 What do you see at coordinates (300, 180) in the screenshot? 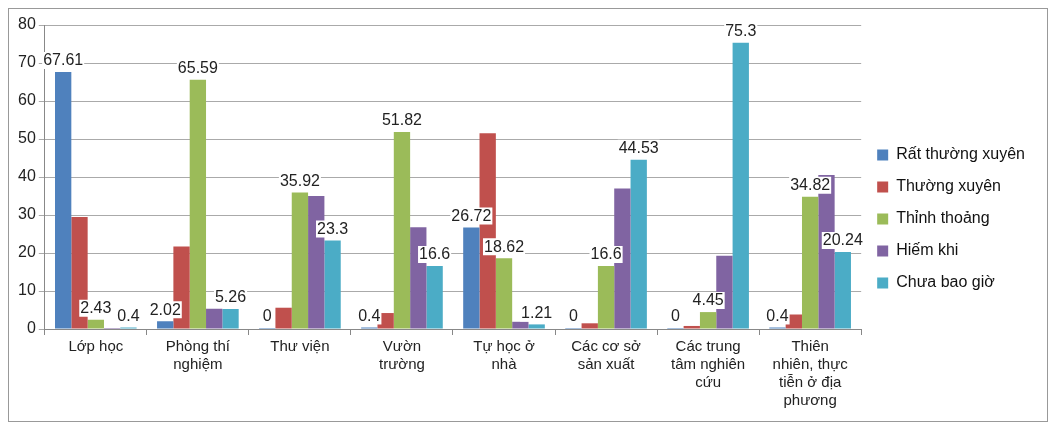
I see `data-label: 35.92` at bounding box center [300, 180].